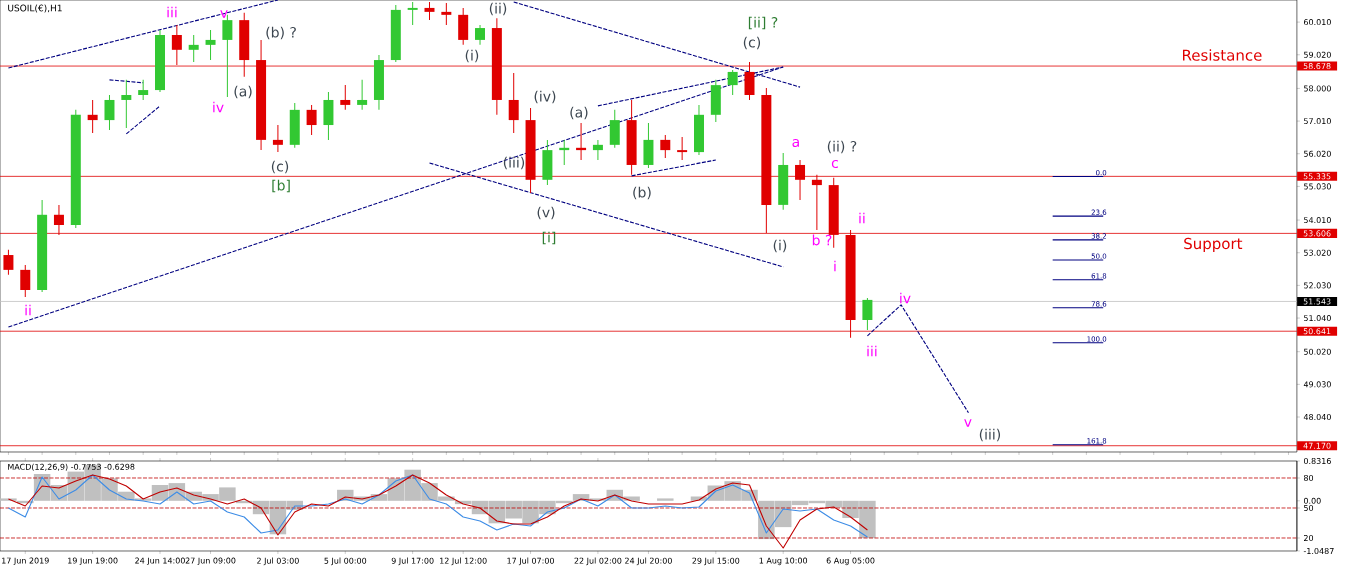 Image resolution: width=1360 pixels, height=582 pixels. What do you see at coordinates (1317, 301) in the screenshot?
I see `ref-line-label: 51.543` at bounding box center [1317, 301].